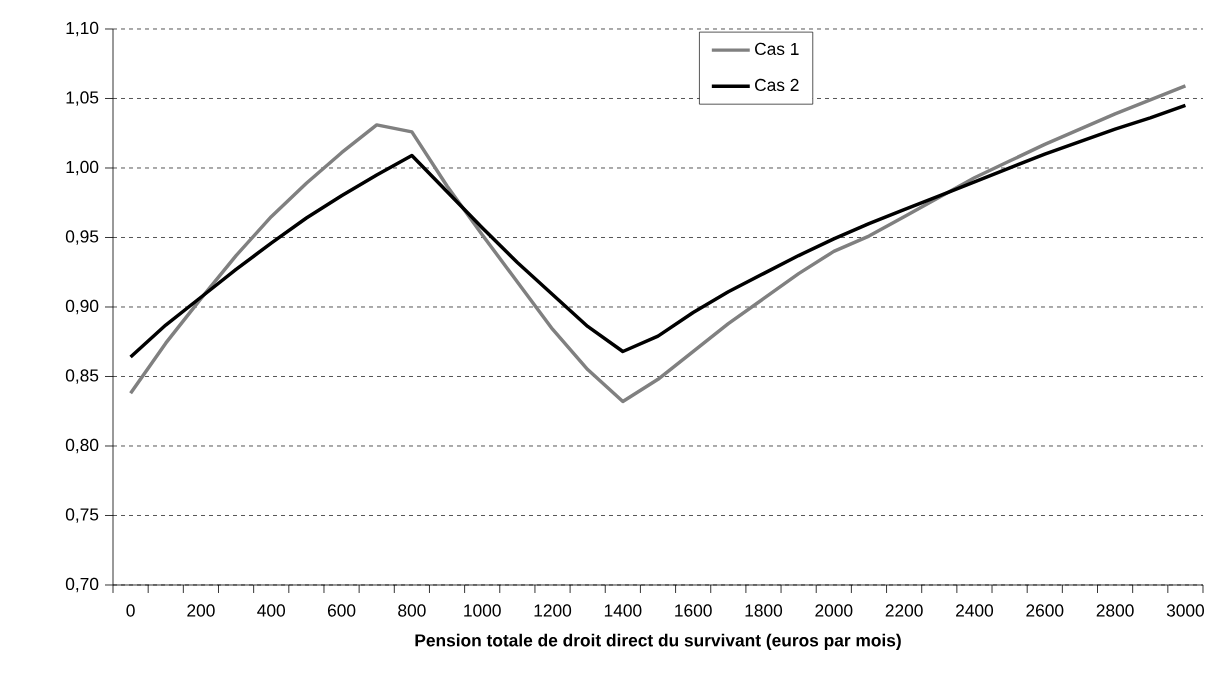 The width and height of the screenshot is (1229, 675). What do you see at coordinates (1045, 610) in the screenshot?
I see `x-tick-label: 2600` at bounding box center [1045, 610].